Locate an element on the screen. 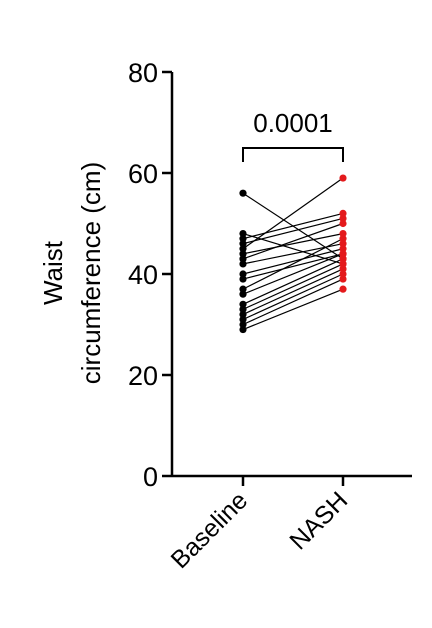 This screenshot has height=628, width=432. y-tick-label: 60 is located at coordinates (143, 174).